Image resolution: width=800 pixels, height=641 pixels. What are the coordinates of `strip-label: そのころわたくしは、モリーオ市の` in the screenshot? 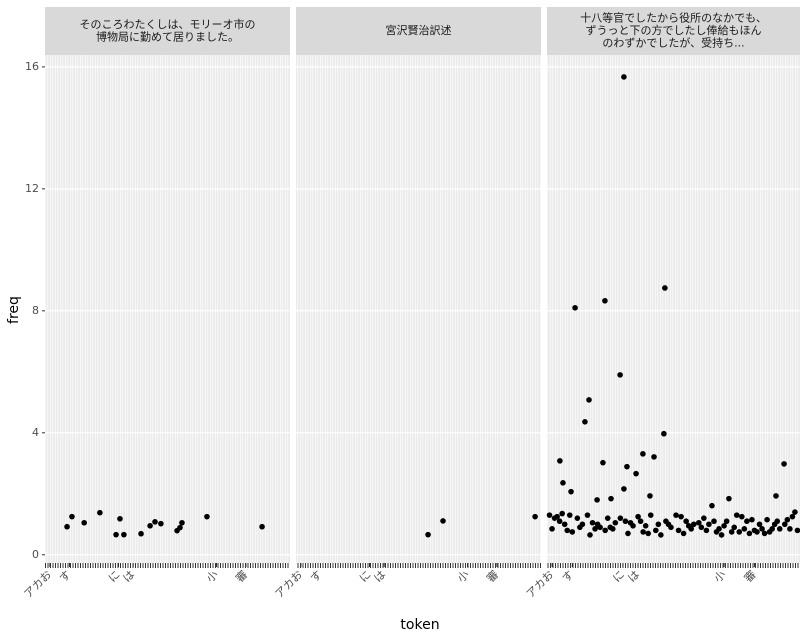 It's located at (168, 24).